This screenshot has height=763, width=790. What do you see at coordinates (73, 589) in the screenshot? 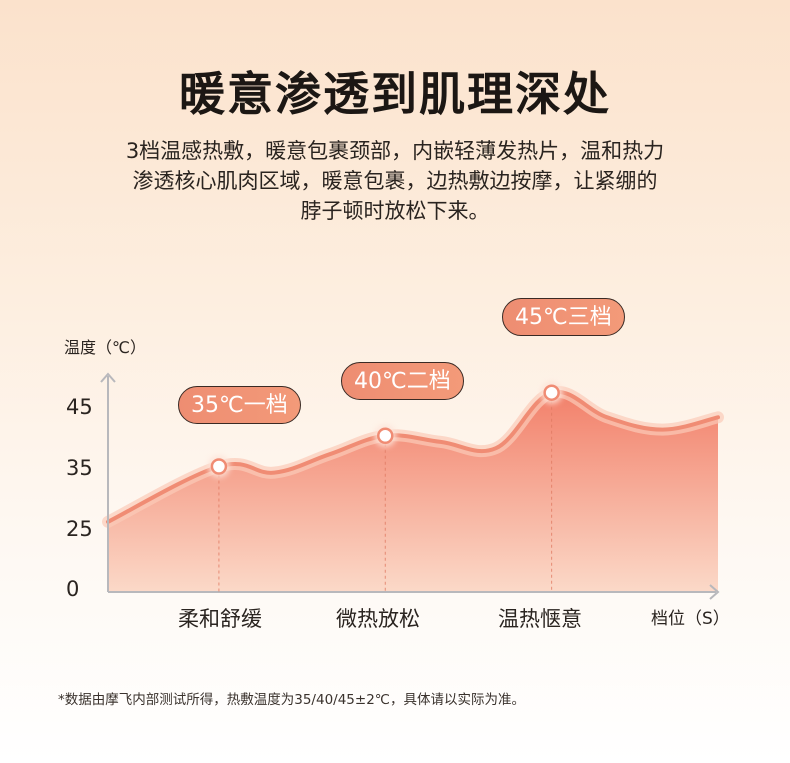
I see `y-tick-label: 0` at bounding box center [73, 589].